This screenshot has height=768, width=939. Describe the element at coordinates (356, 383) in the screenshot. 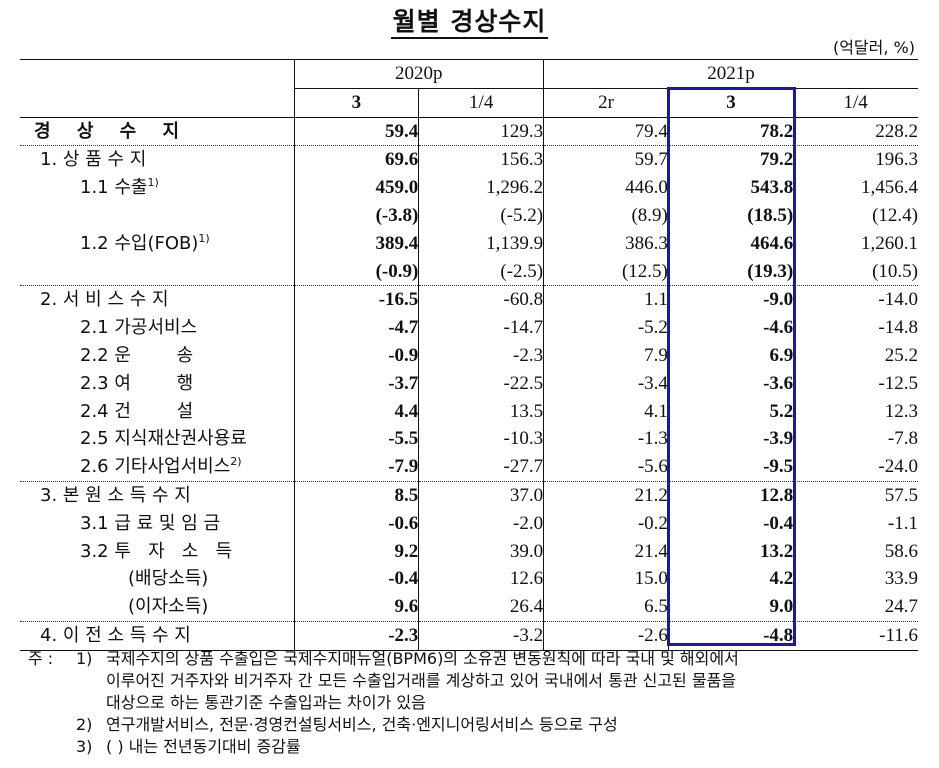

I see `value-cell: -3.7` at that location.